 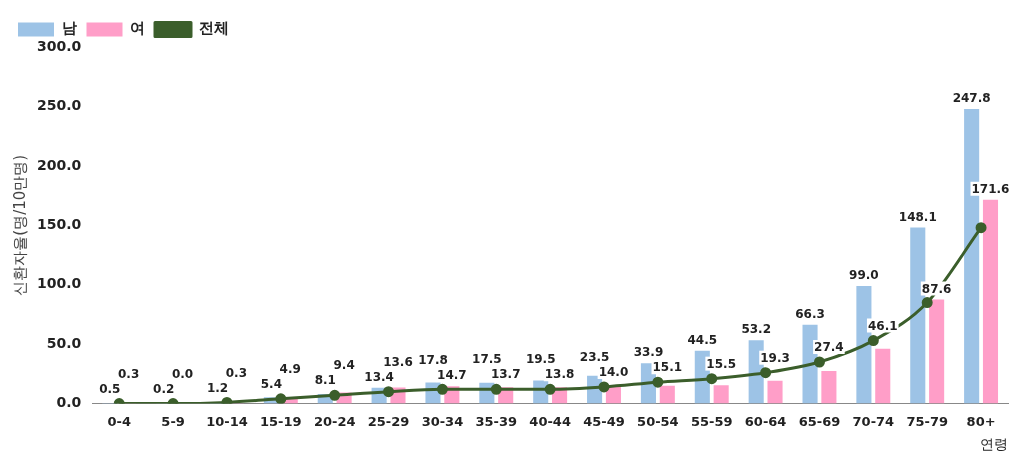 I want to click on x-tick-label: 15-19, so click(x=281, y=421).